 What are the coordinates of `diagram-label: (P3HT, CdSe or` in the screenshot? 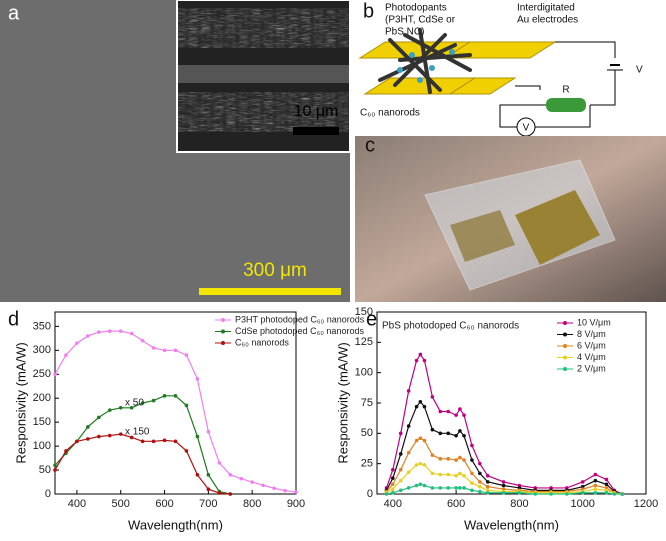 It's located at (420, 20).